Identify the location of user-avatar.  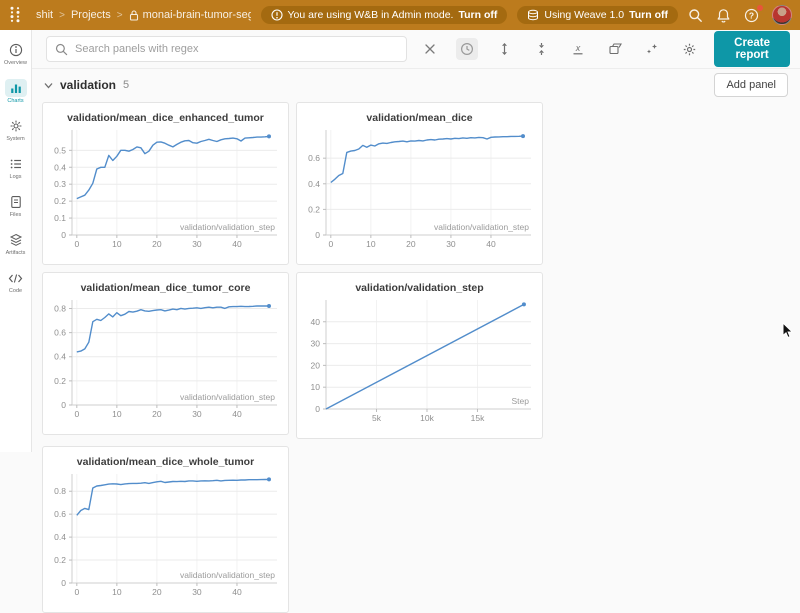
(782, 15).